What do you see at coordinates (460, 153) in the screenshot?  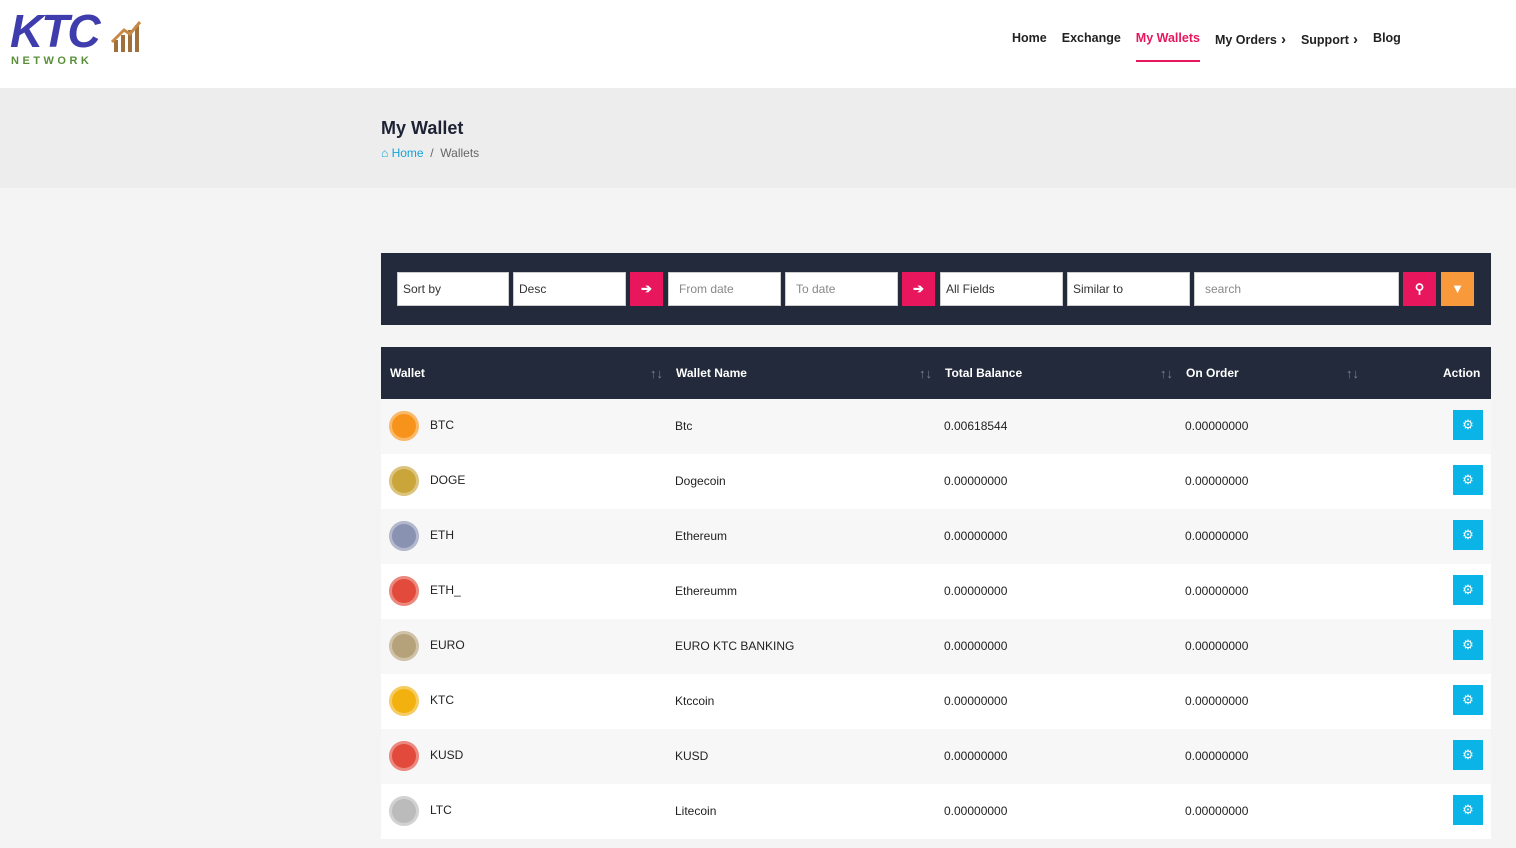 I see `breadcrumb-current: Wallets` at bounding box center [460, 153].